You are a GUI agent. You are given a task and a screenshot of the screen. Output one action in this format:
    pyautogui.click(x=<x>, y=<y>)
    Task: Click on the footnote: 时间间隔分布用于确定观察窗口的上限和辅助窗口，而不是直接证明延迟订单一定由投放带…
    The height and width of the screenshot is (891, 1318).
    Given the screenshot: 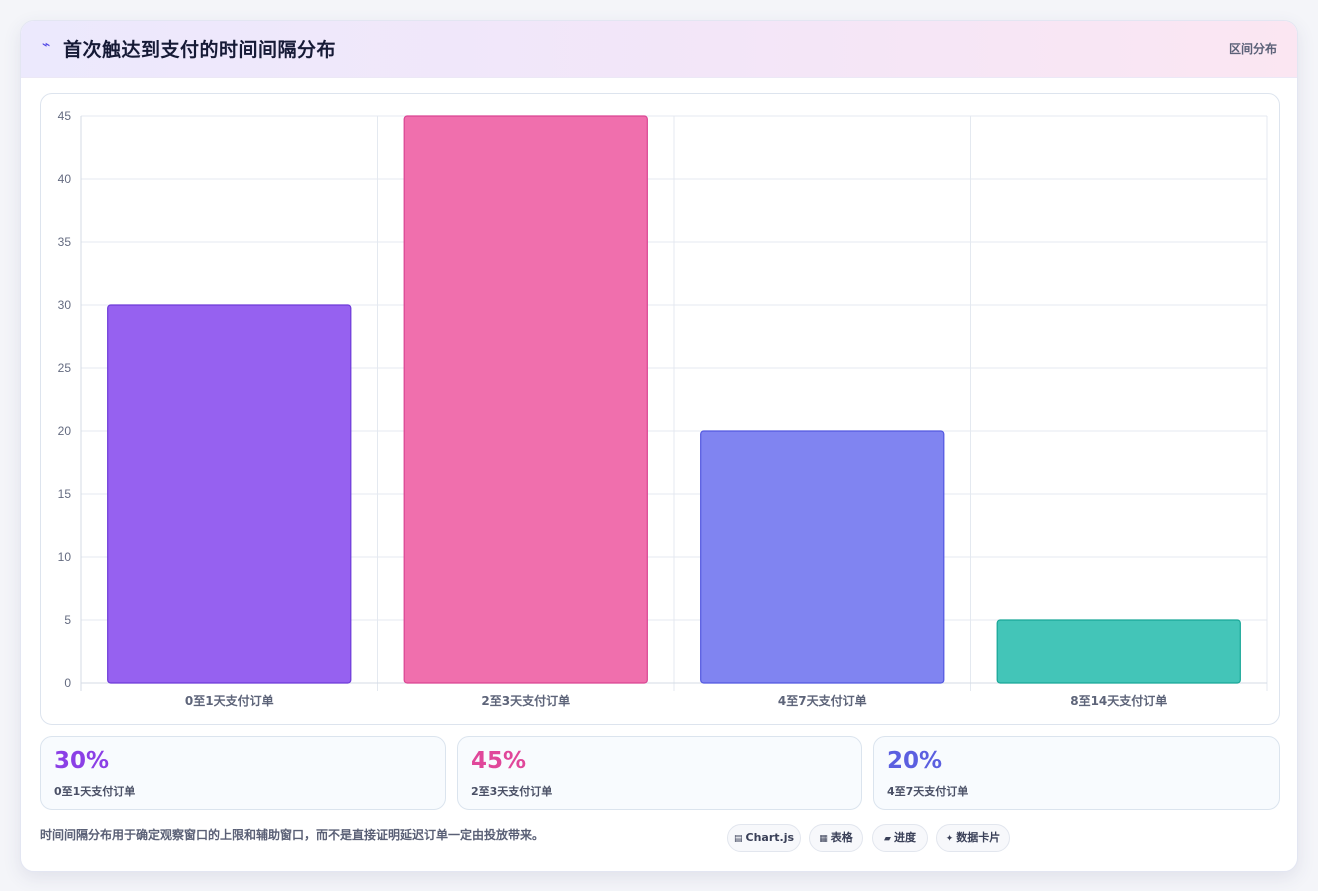 What is the action you would take?
    pyautogui.click(x=292, y=835)
    